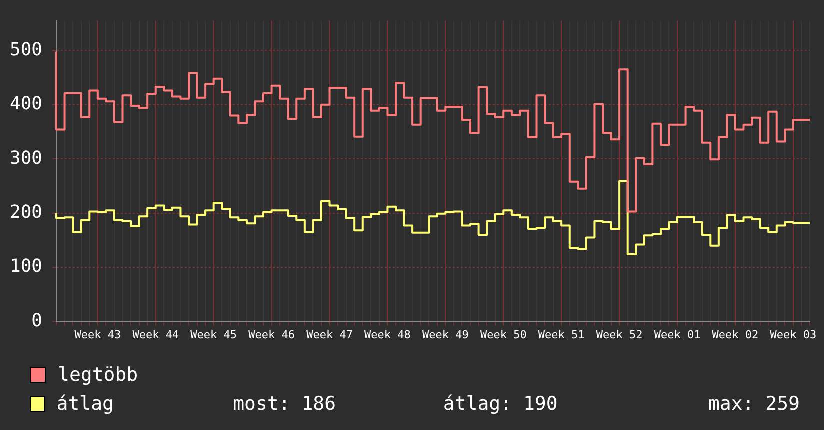 The width and height of the screenshot is (824, 430). I want to click on x-tick-label: Week 47, so click(329, 335).